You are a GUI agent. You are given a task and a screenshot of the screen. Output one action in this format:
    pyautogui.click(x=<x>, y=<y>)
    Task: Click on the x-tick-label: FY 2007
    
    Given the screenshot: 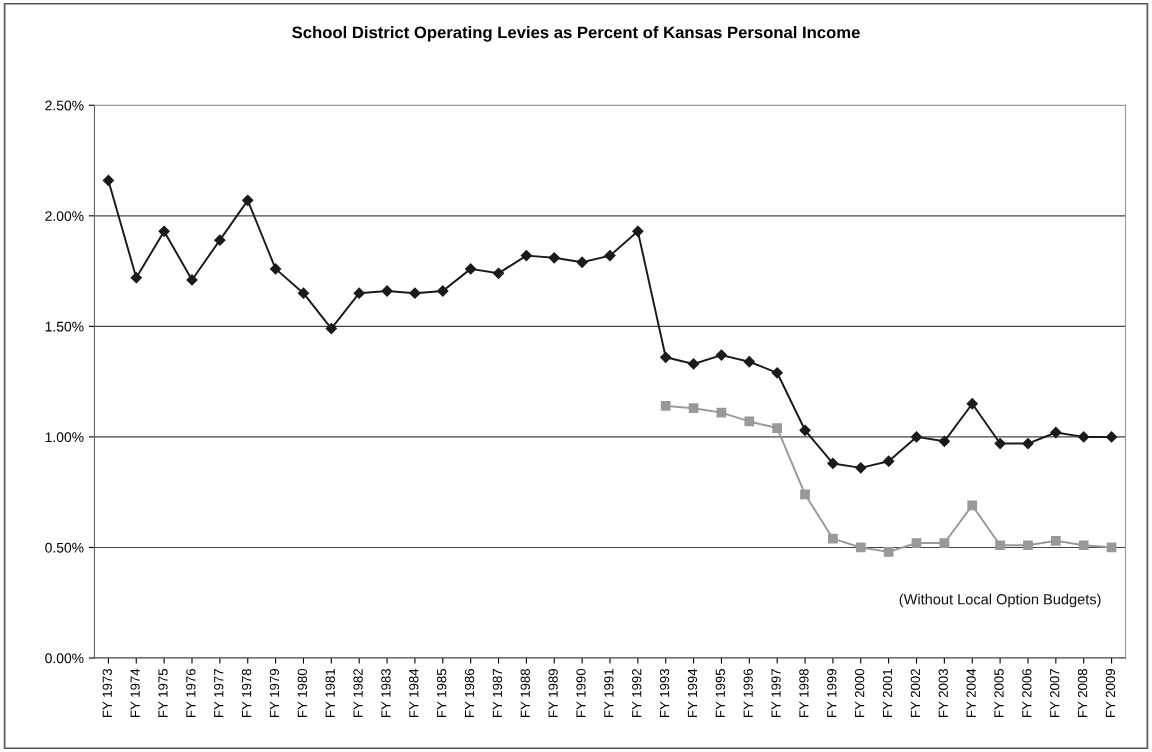 What is the action you would take?
    pyautogui.click(x=1055, y=693)
    